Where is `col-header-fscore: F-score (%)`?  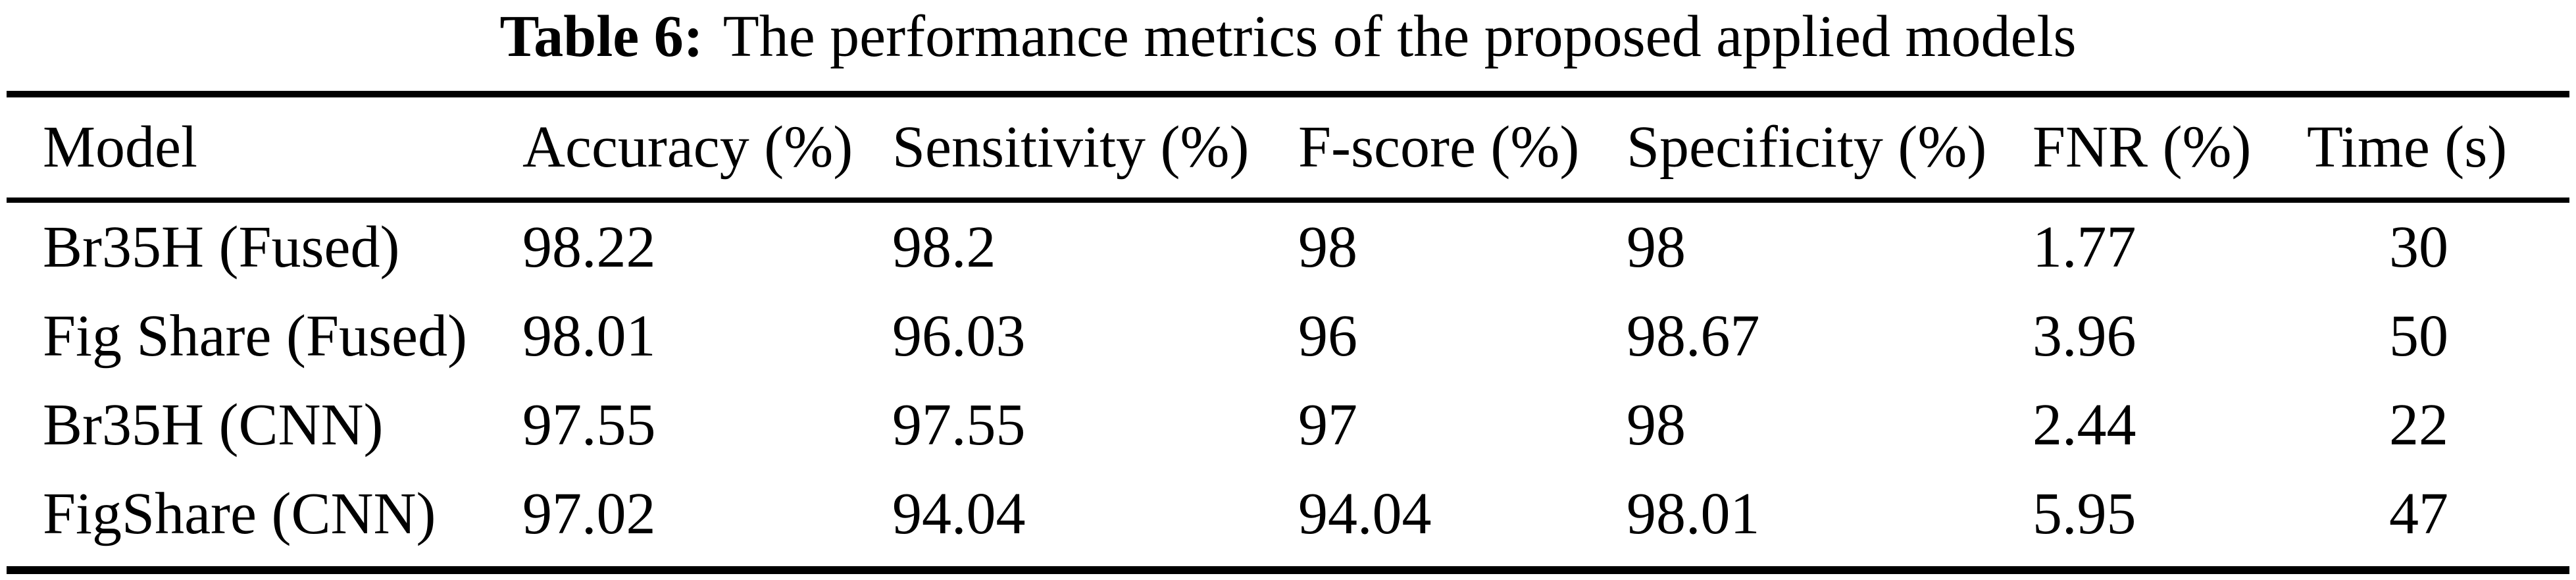 col-header-fscore: F-score (%) is located at coordinates (1439, 147).